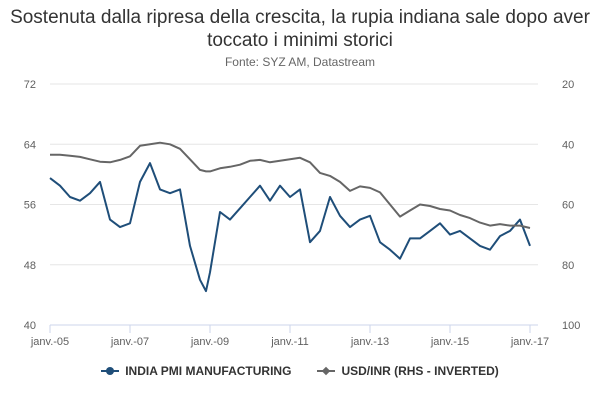  I want to click on legend-marker-usdinr, so click(326, 371).